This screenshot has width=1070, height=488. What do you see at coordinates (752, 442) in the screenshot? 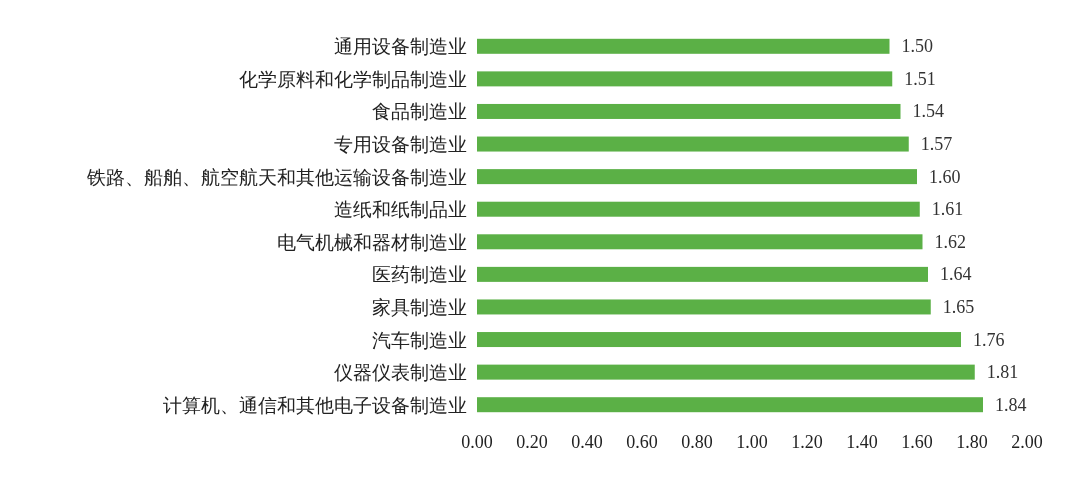
I see `x-tick-label: 1.00` at bounding box center [752, 442].